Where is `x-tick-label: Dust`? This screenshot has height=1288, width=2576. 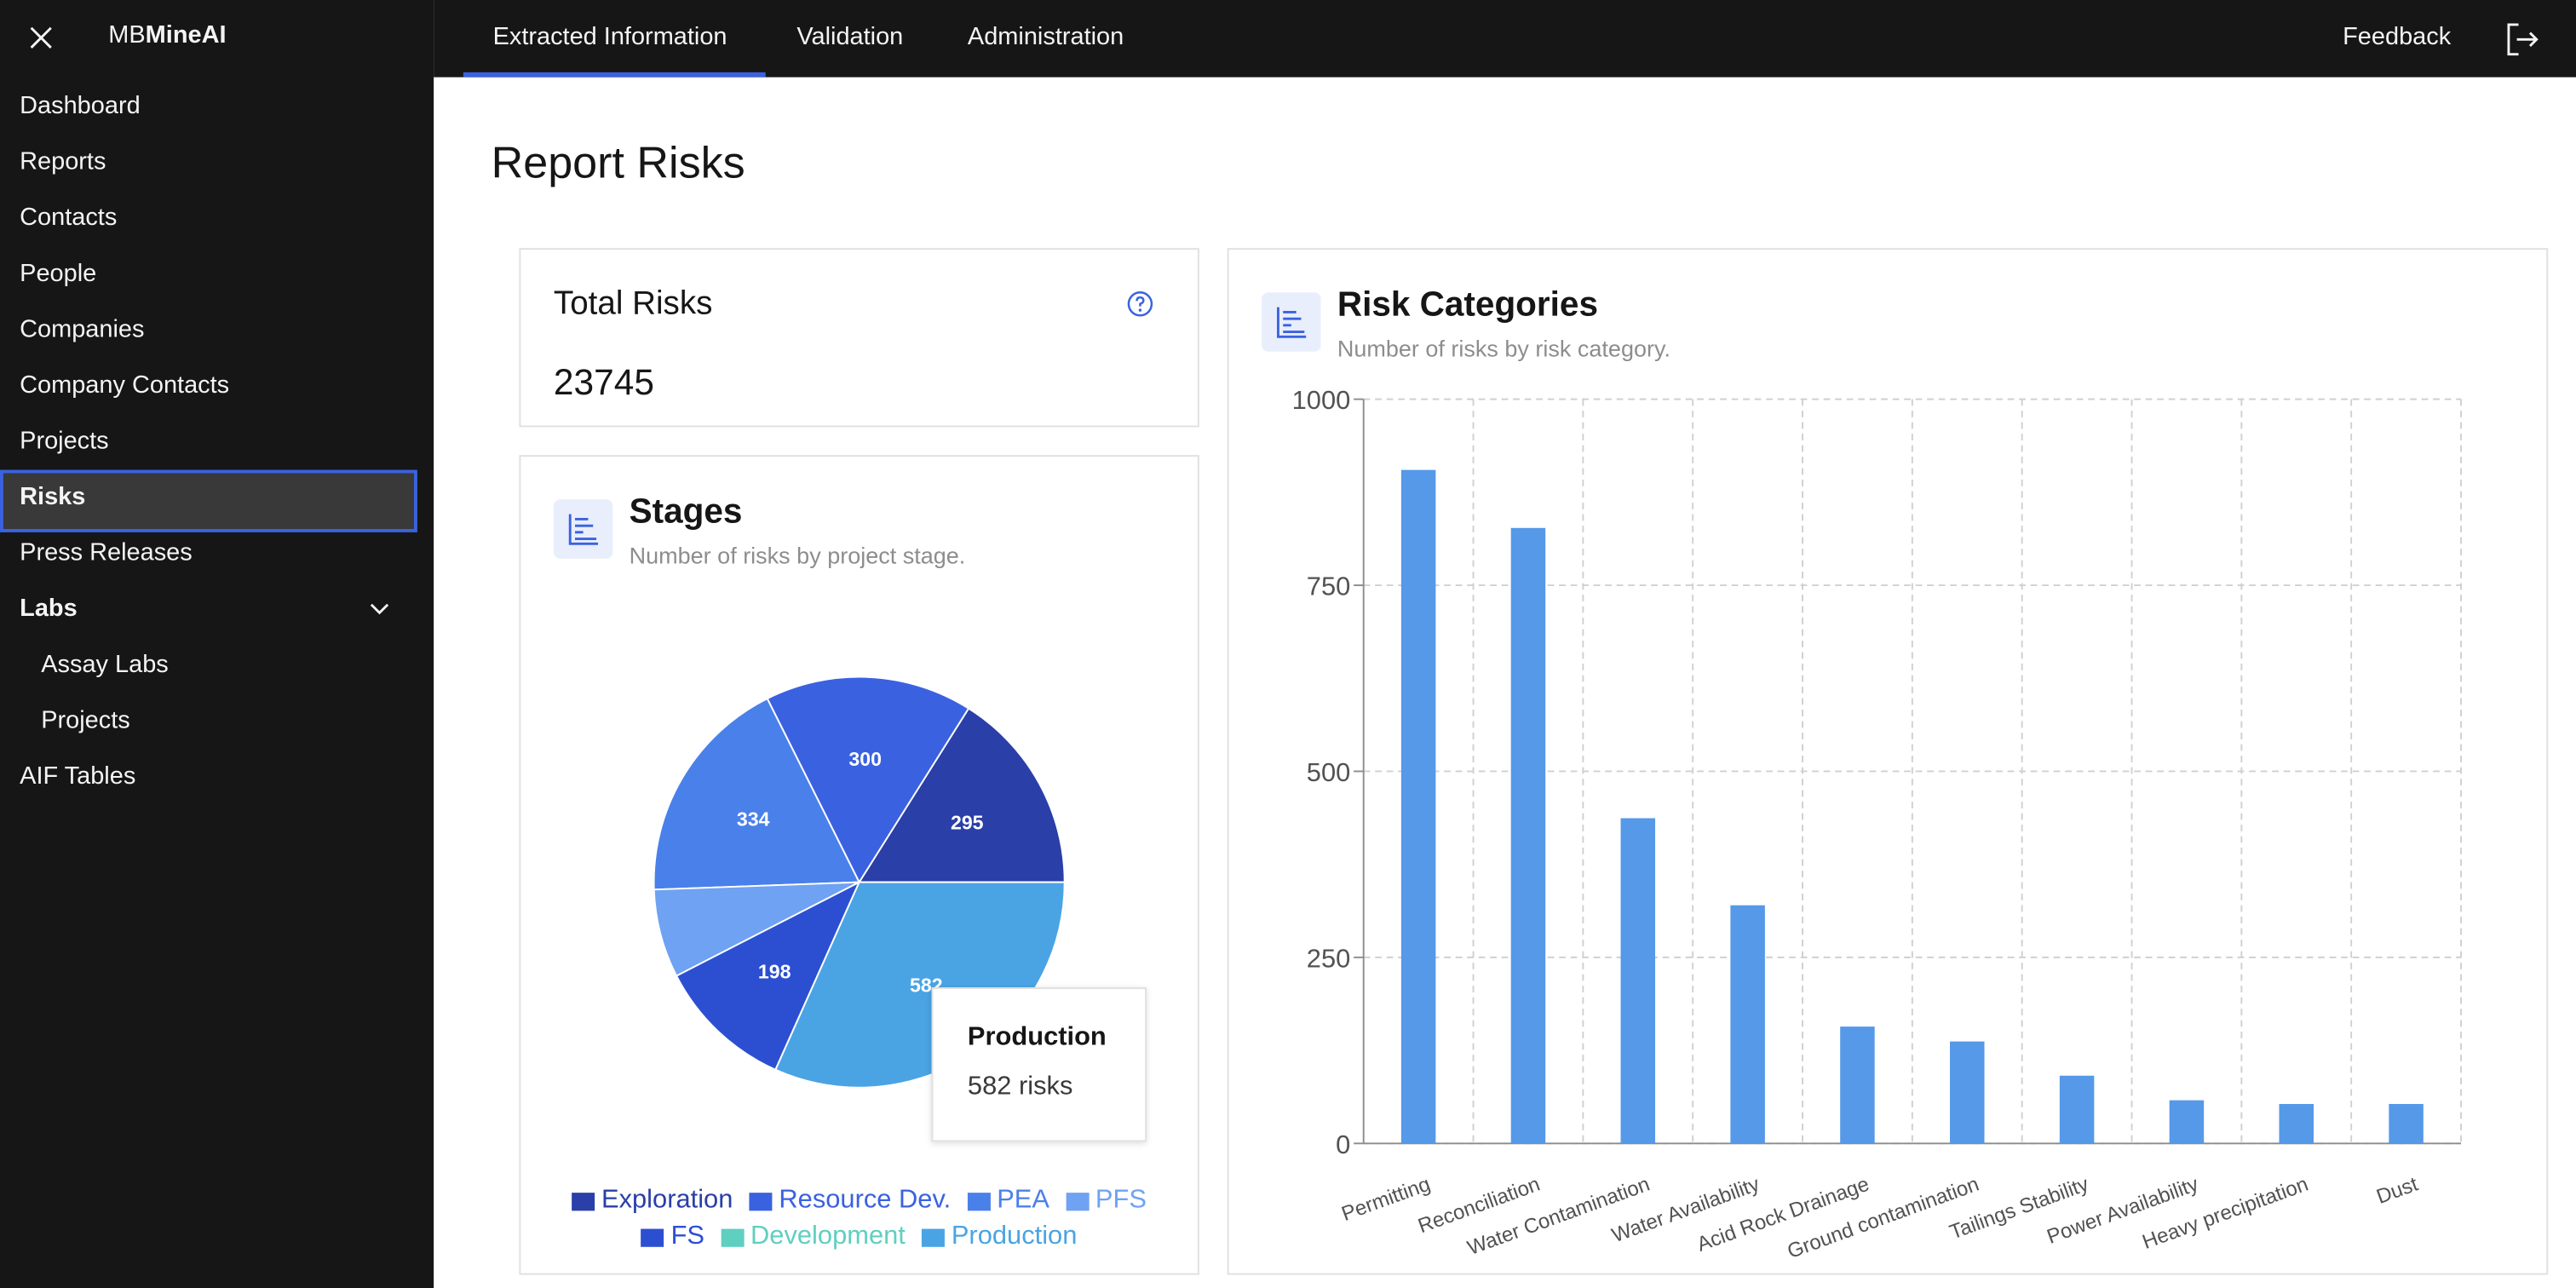 x-tick-label: Dust is located at coordinates (2397, 1190).